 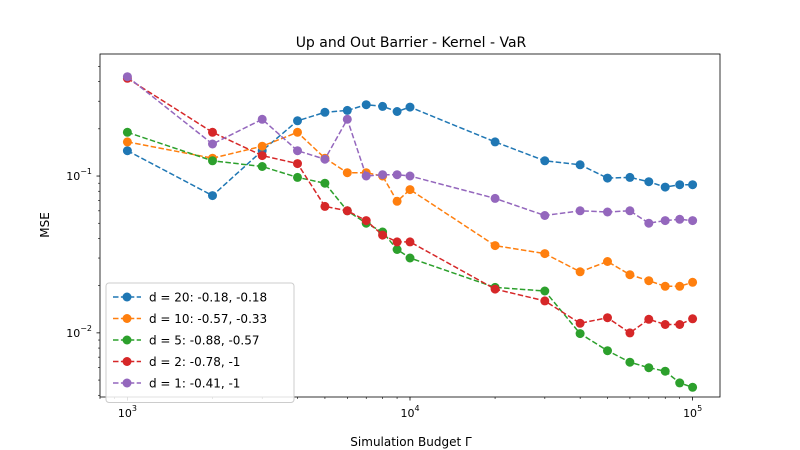 What do you see at coordinates (204, 341) in the screenshot?
I see `legend-label: d = 5: -0.88, -0.57` at bounding box center [204, 341].